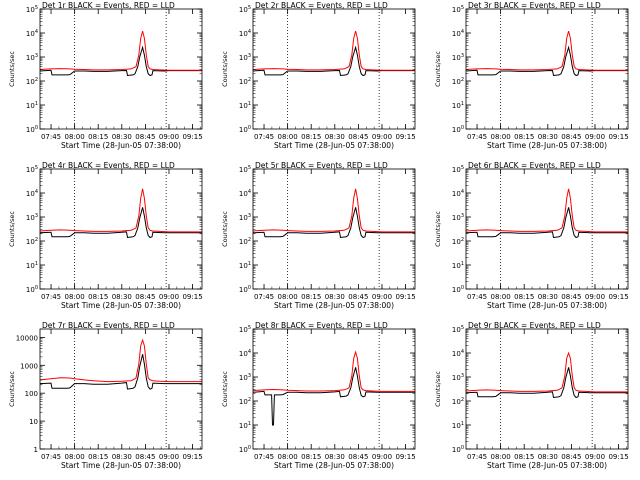 The width and height of the screenshot is (640, 480). What do you see at coordinates (534, 165) in the screenshot?
I see `chart-title: Det 6r BLACK = Events, RED = LLD` at bounding box center [534, 165].